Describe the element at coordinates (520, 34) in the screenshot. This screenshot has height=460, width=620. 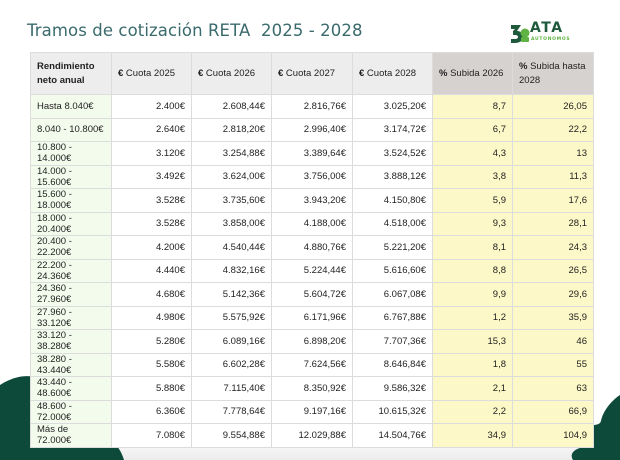
I see `ata-logo-mark-icon` at that location.